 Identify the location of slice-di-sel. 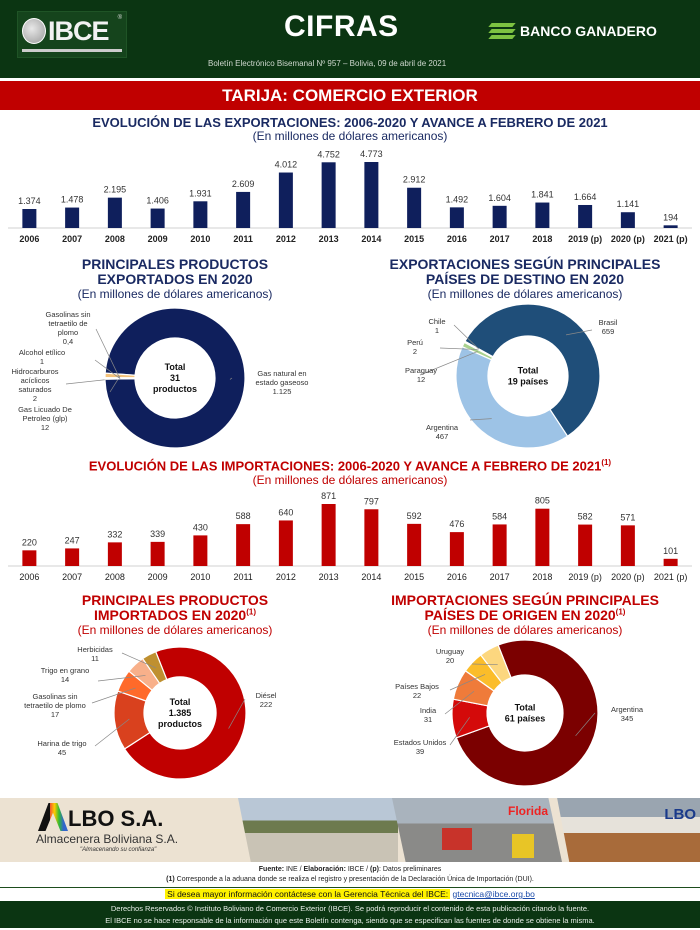
(185, 713).